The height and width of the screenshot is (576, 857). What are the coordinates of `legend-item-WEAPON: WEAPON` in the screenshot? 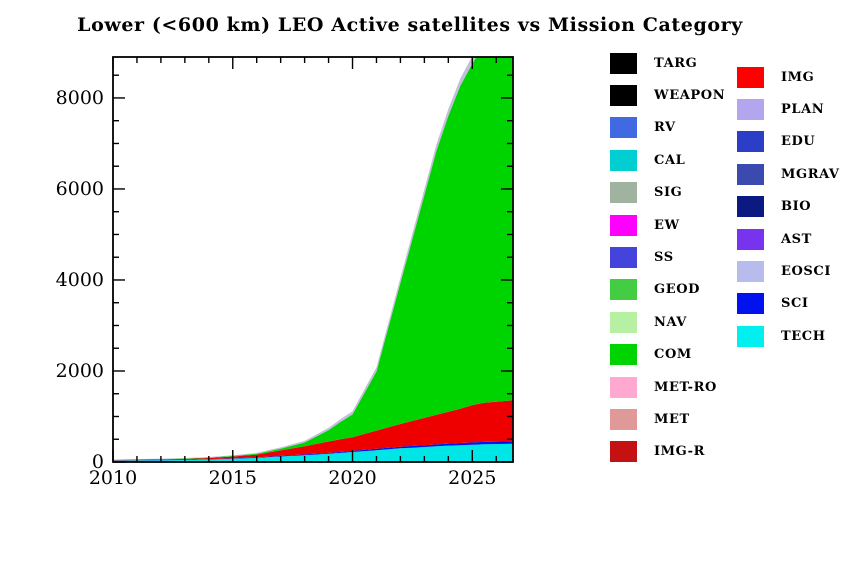 It's located at (673, 95).